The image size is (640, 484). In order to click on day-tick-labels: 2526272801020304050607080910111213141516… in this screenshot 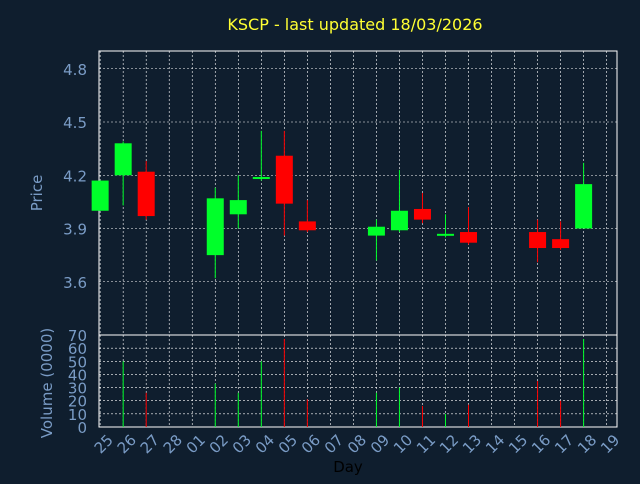, I will do `click(357, 444)`.